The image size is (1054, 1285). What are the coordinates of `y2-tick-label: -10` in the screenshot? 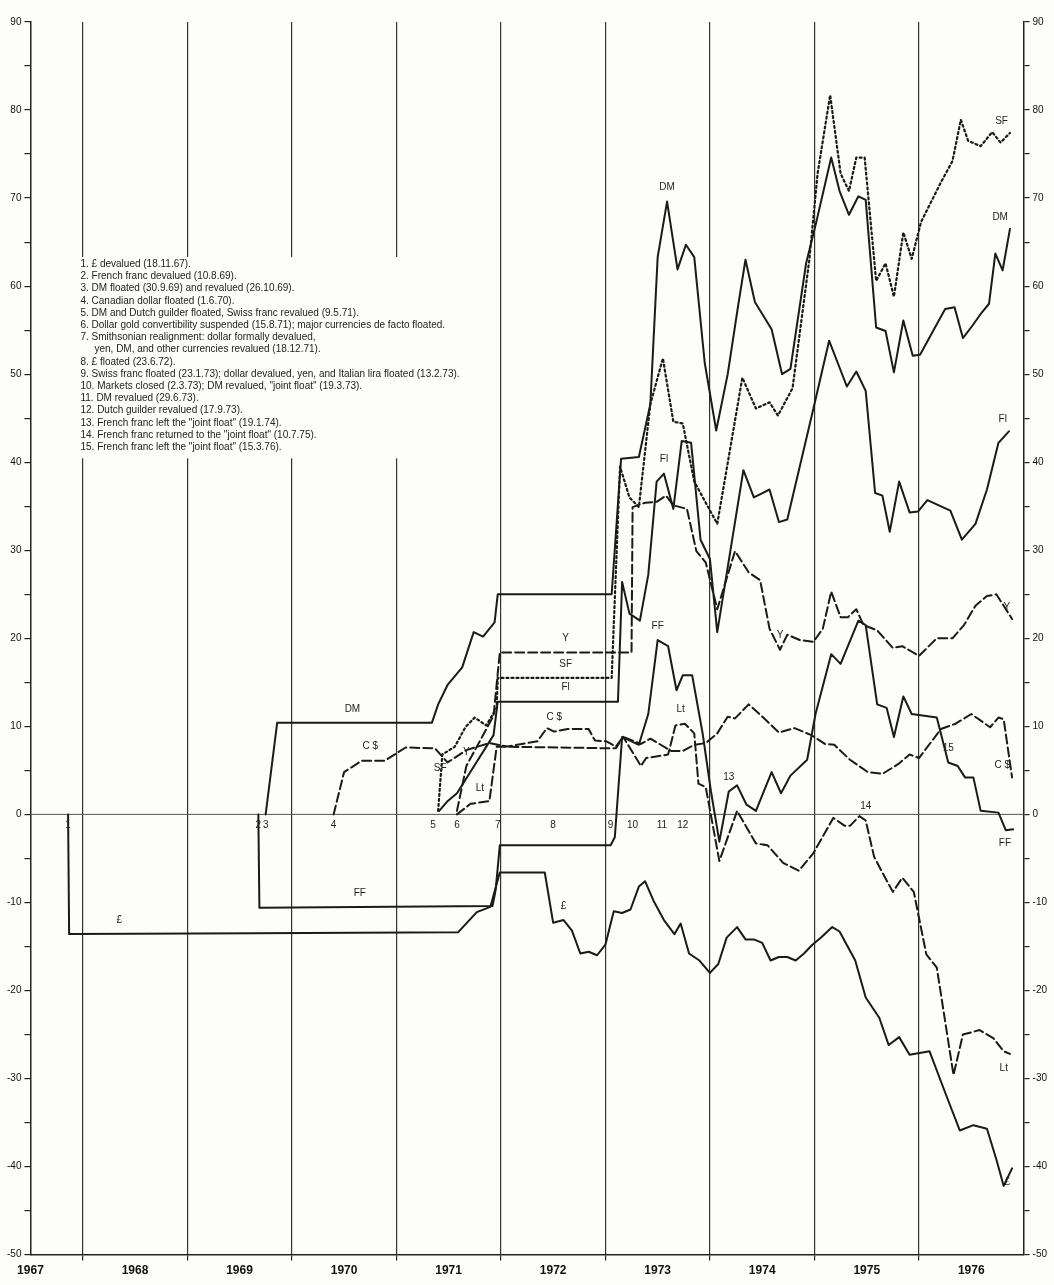 It's located at (1040, 902).